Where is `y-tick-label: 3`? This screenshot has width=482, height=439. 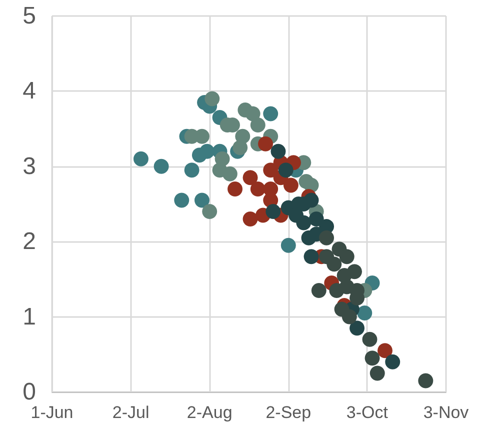
y-tick-label: 3 is located at coordinates (29, 166).